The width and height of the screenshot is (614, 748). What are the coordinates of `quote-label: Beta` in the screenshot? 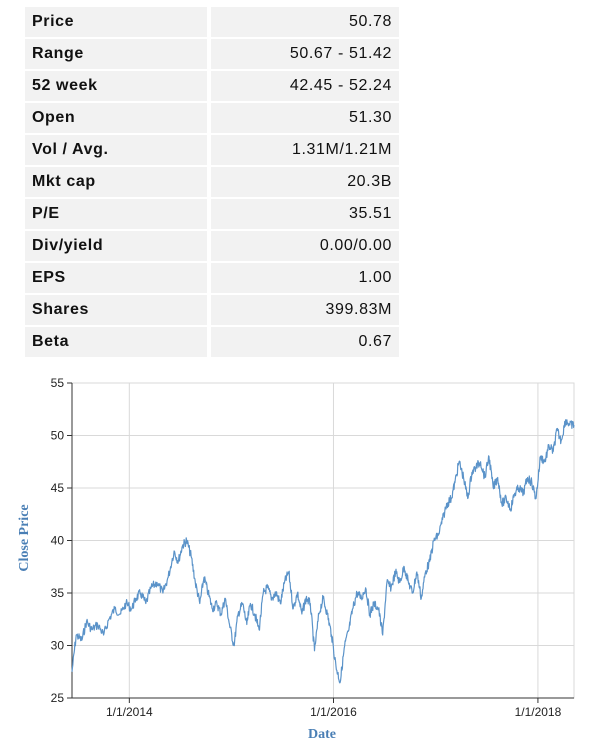 It's located at (116, 342).